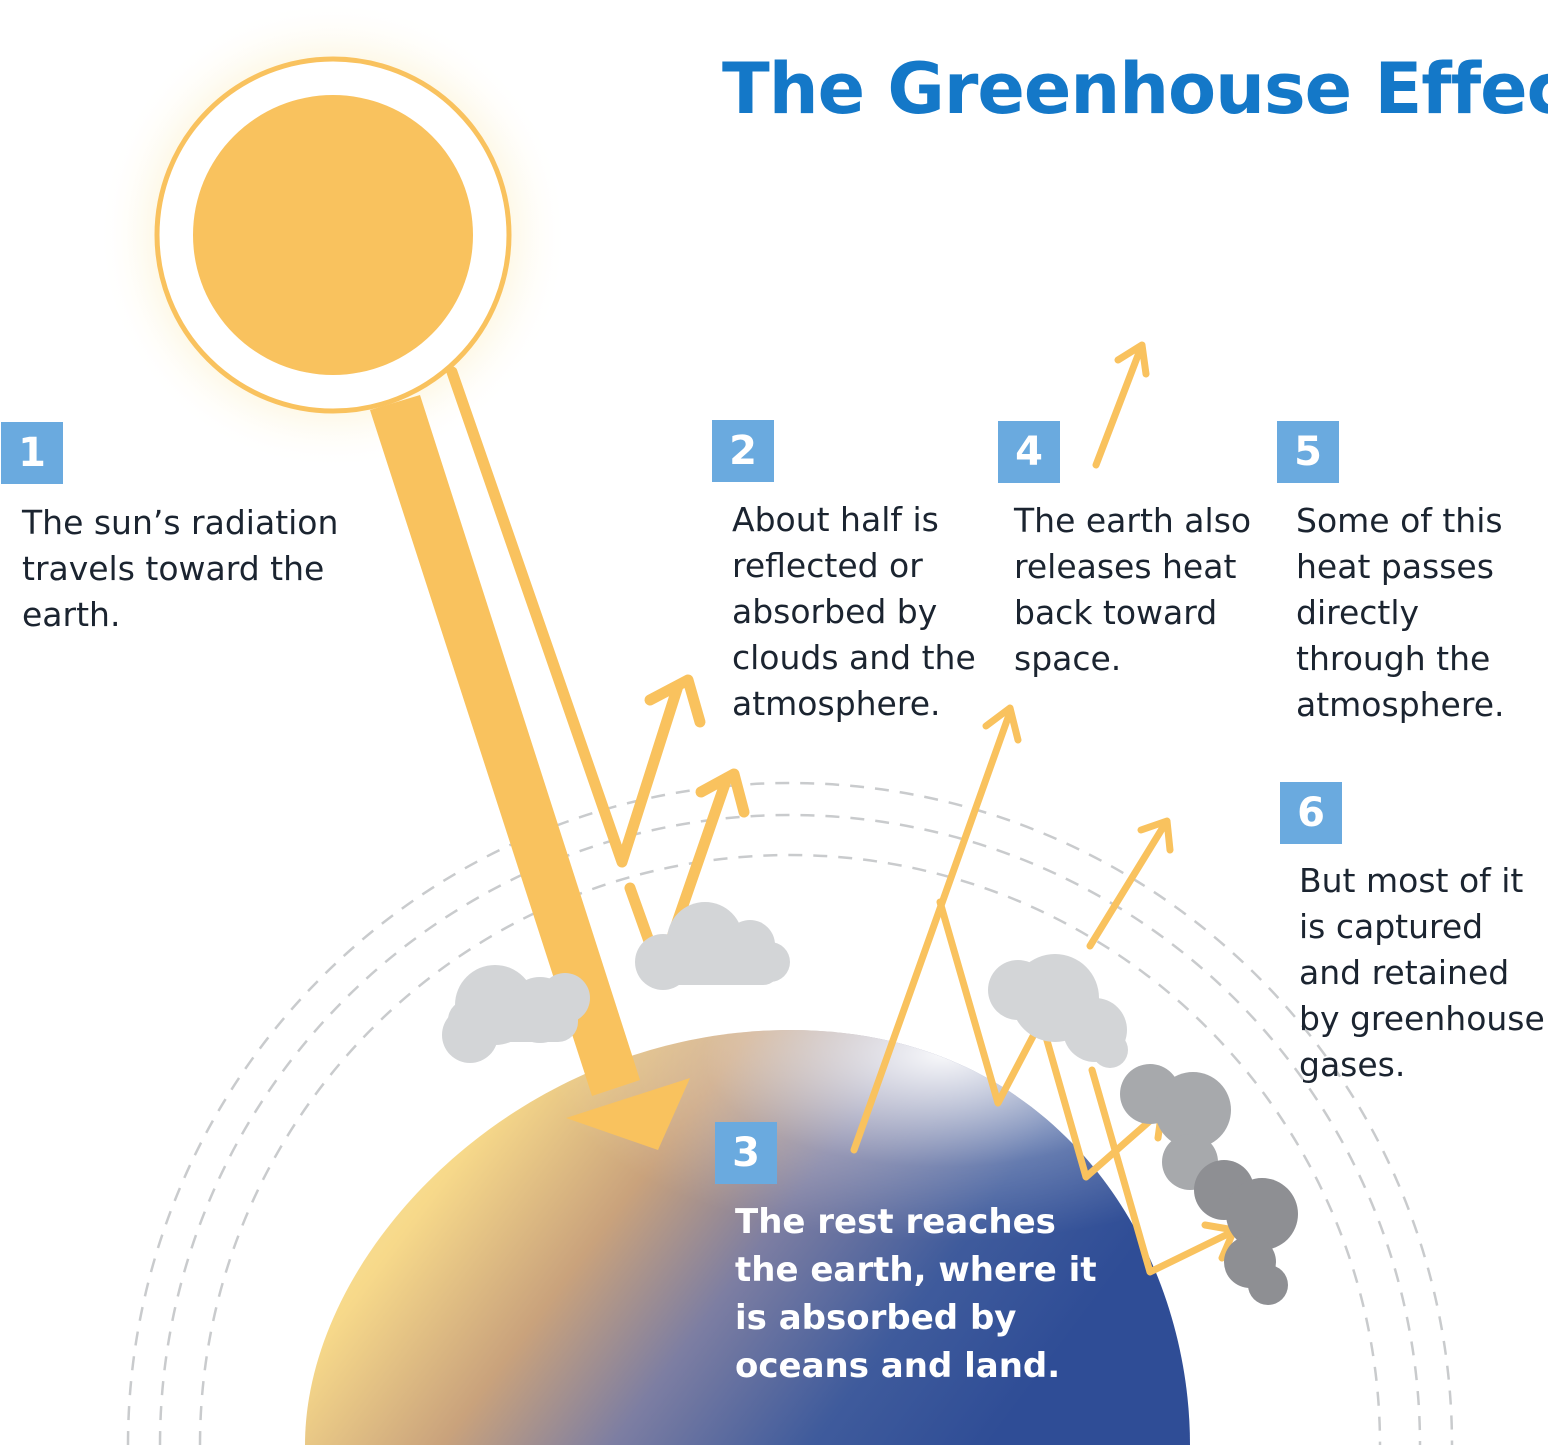 Image resolution: width=1548 pixels, height=1445 pixels. What do you see at coordinates (333, 235) in the screenshot?
I see `sun-icon` at bounding box center [333, 235].